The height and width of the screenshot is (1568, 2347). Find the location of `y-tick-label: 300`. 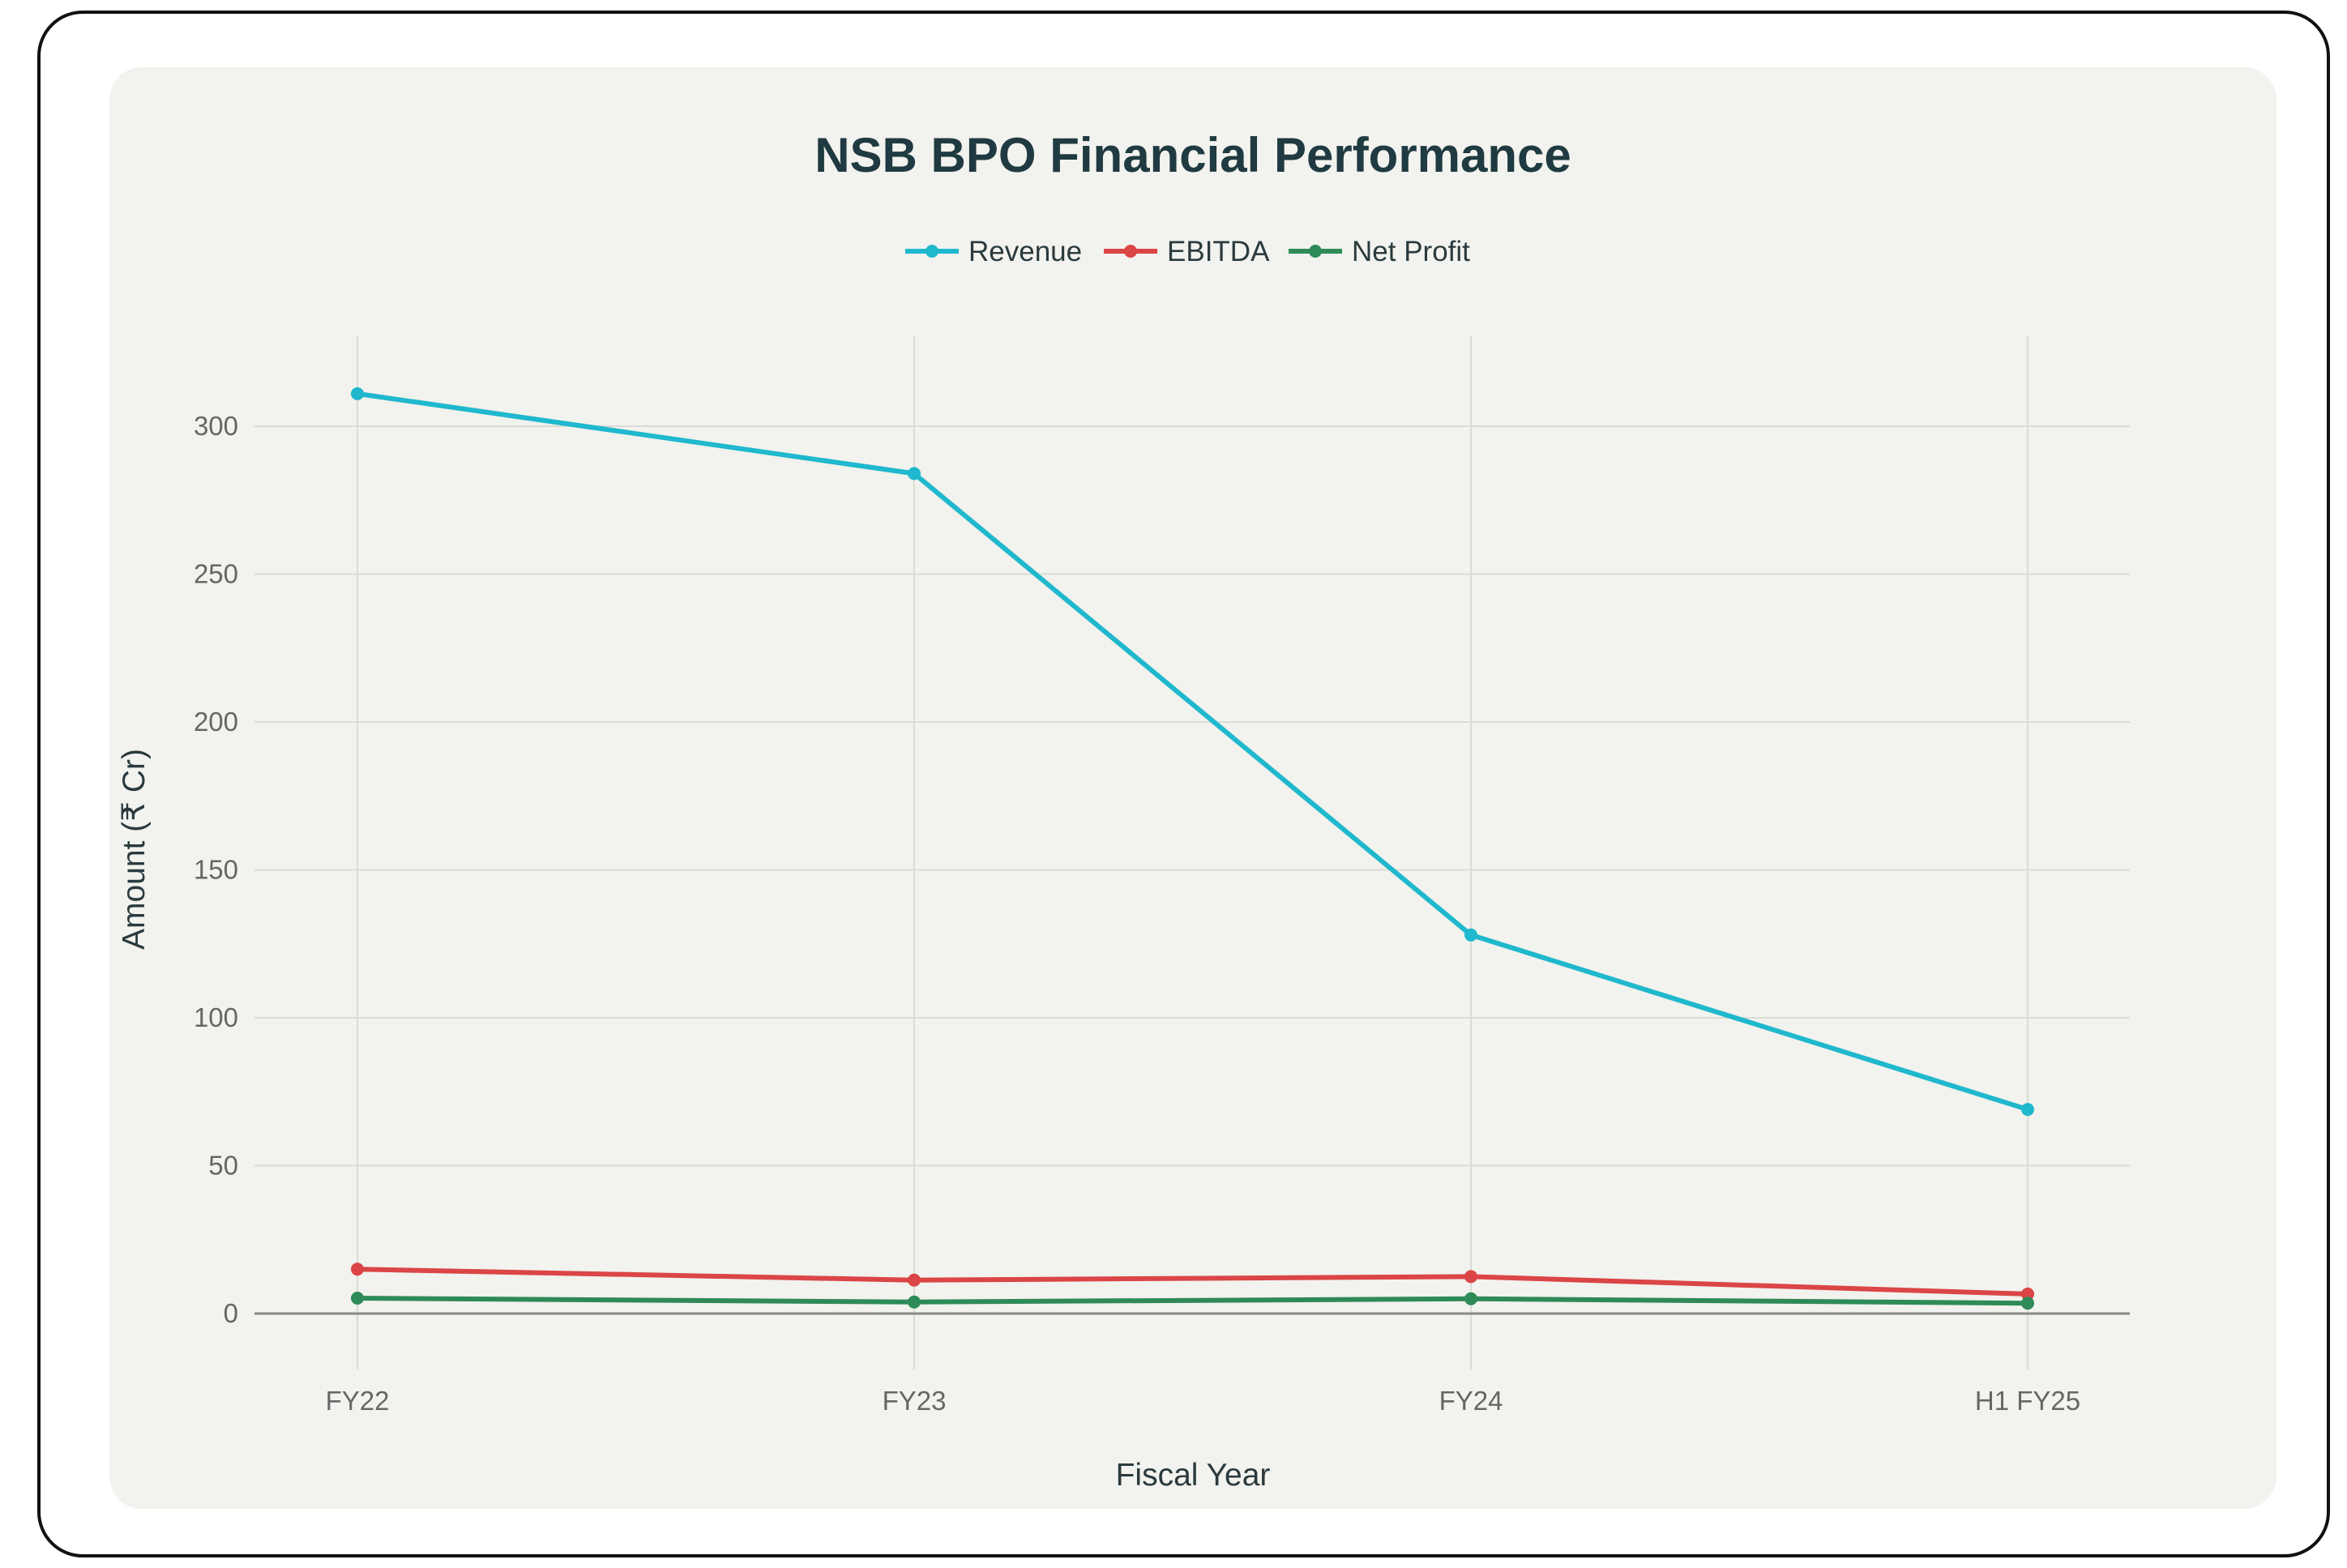

y-tick-label: 300 is located at coordinates (216, 426).